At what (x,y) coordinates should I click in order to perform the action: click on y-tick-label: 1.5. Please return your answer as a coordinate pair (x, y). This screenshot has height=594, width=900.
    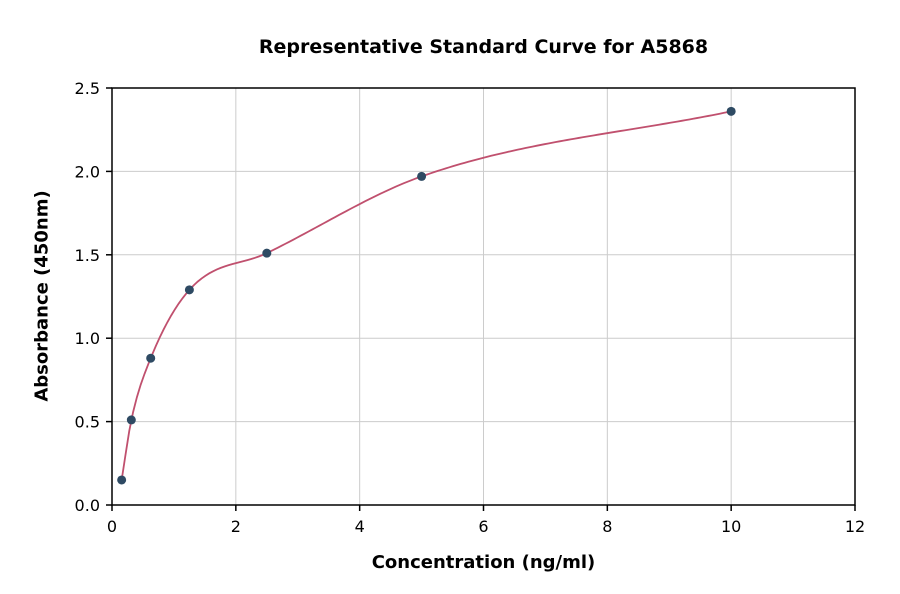
    Looking at the image, I should click on (87, 255).